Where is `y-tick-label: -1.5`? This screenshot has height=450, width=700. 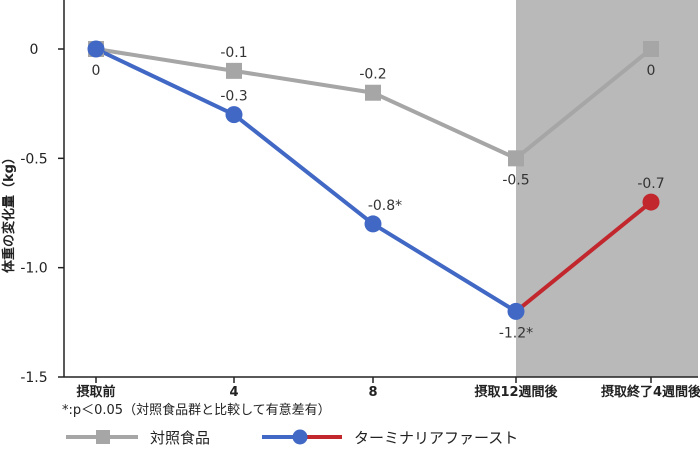
y-tick-label: -1.5 is located at coordinates (33, 378).